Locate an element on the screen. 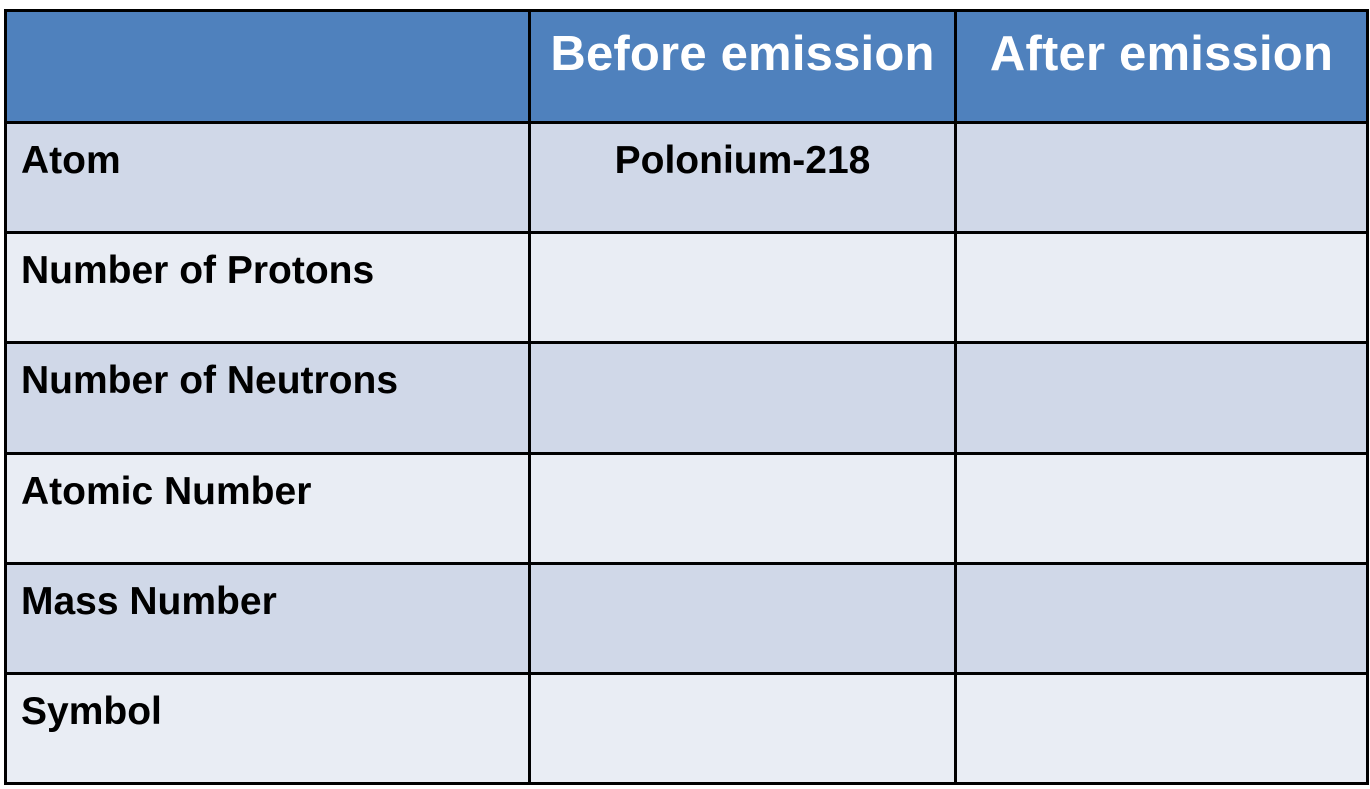 The height and width of the screenshot is (789, 1370). cell-symbol-before is located at coordinates (742, 728).